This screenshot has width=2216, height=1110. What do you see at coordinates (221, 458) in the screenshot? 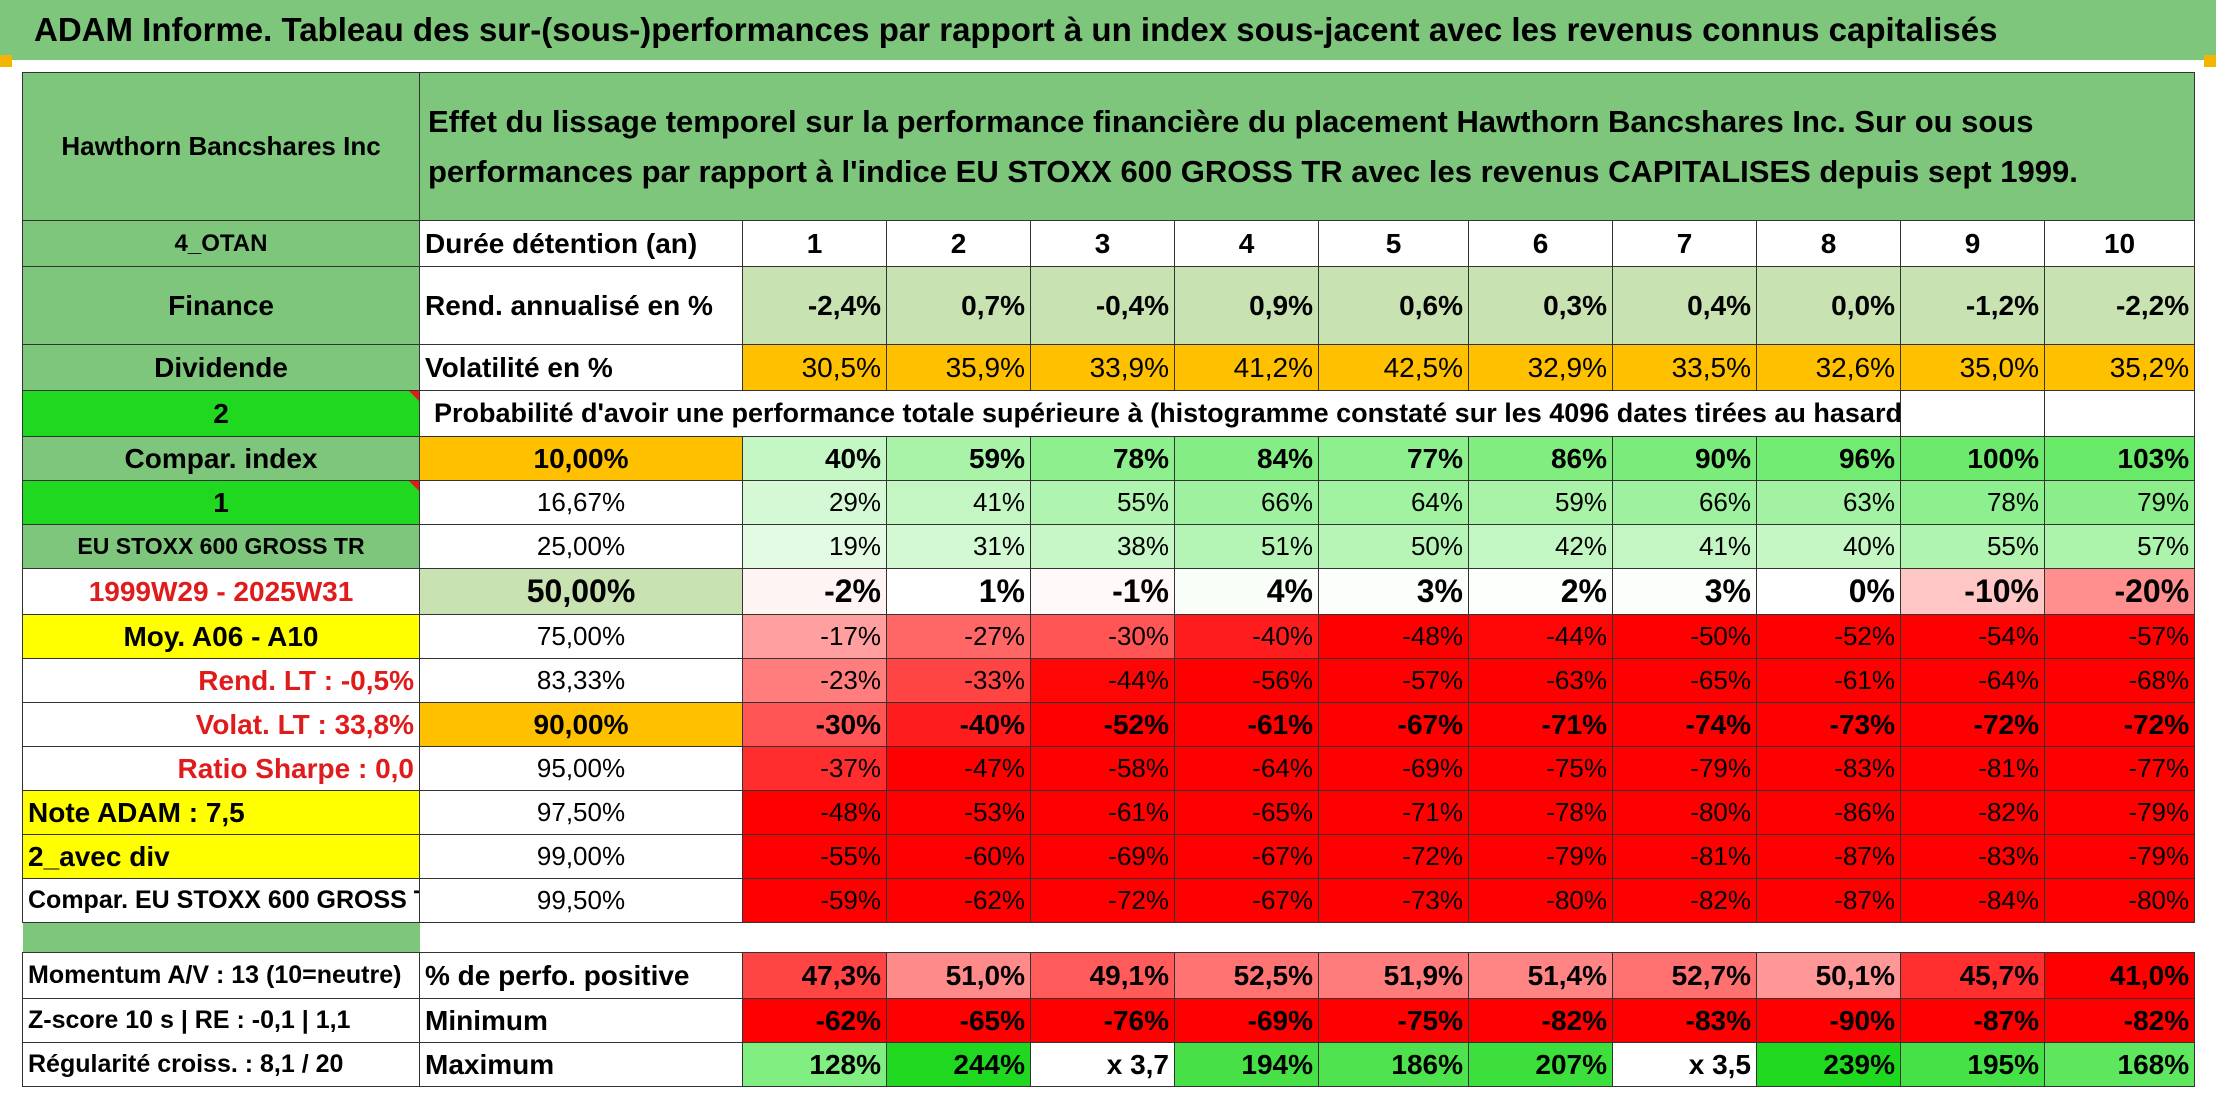
I see `left-label-compar-index: Compar. index` at bounding box center [221, 458].